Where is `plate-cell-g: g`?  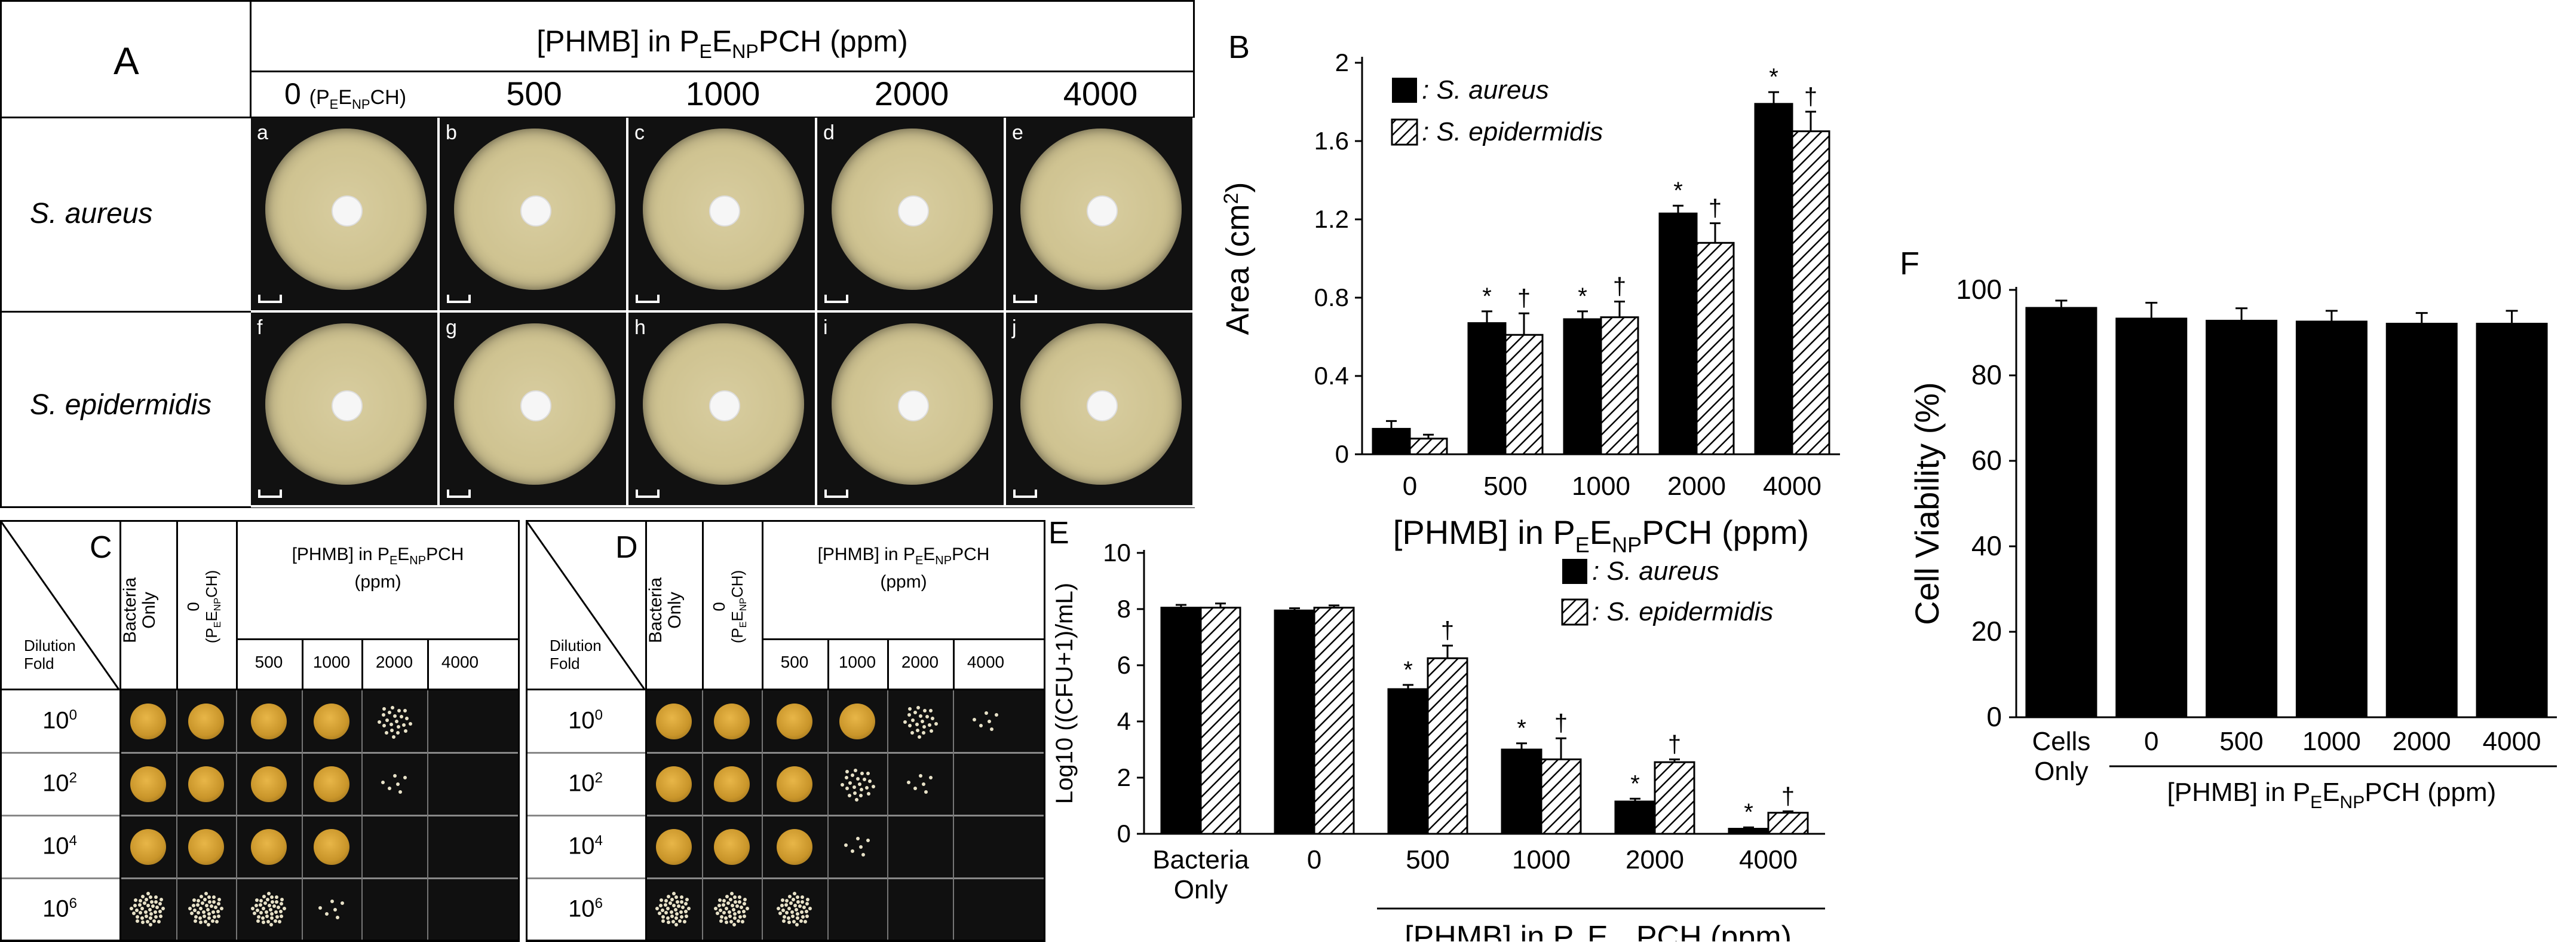
plate-cell-g: g is located at coordinates (534, 410).